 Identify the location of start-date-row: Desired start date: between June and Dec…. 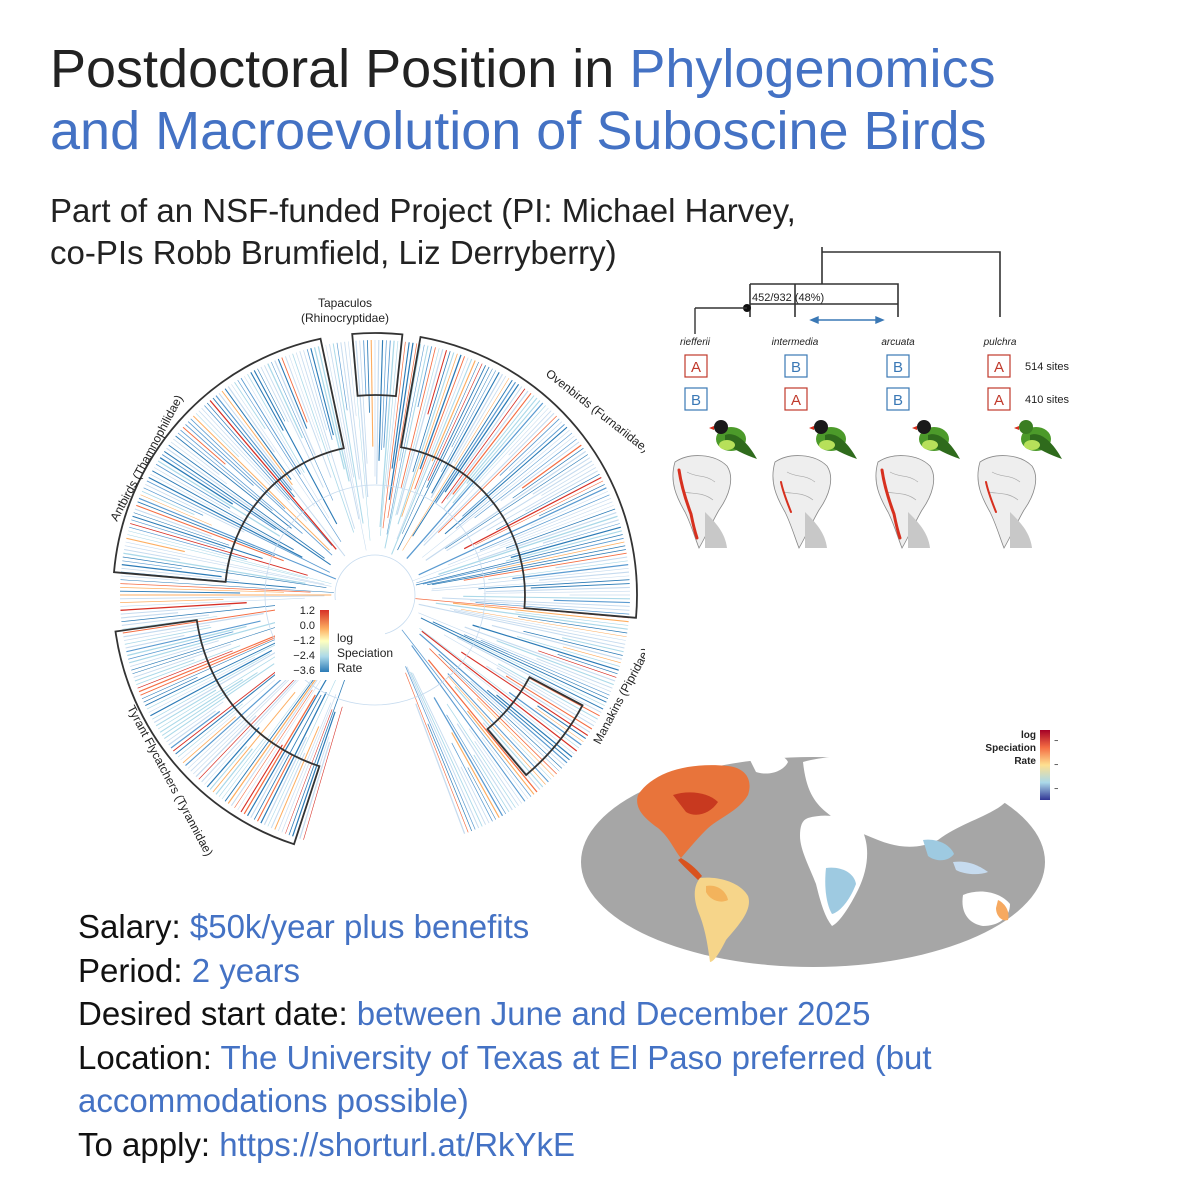
(578, 1014).